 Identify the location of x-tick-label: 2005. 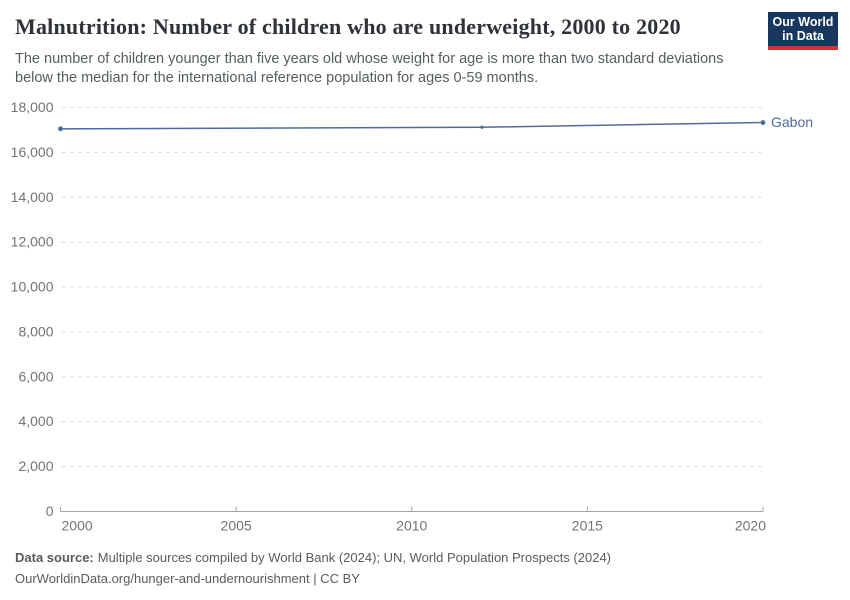
(236, 526).